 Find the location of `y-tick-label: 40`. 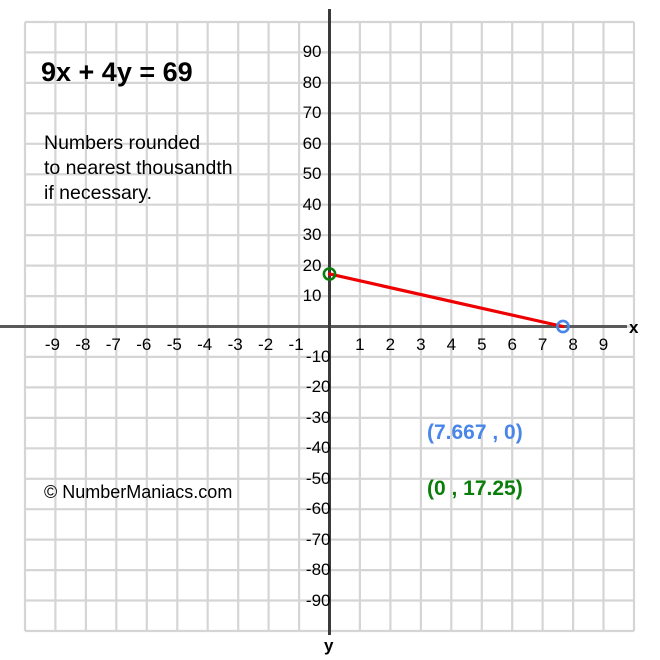

y-tick-label: 40 is located at coordinates (312, 204).